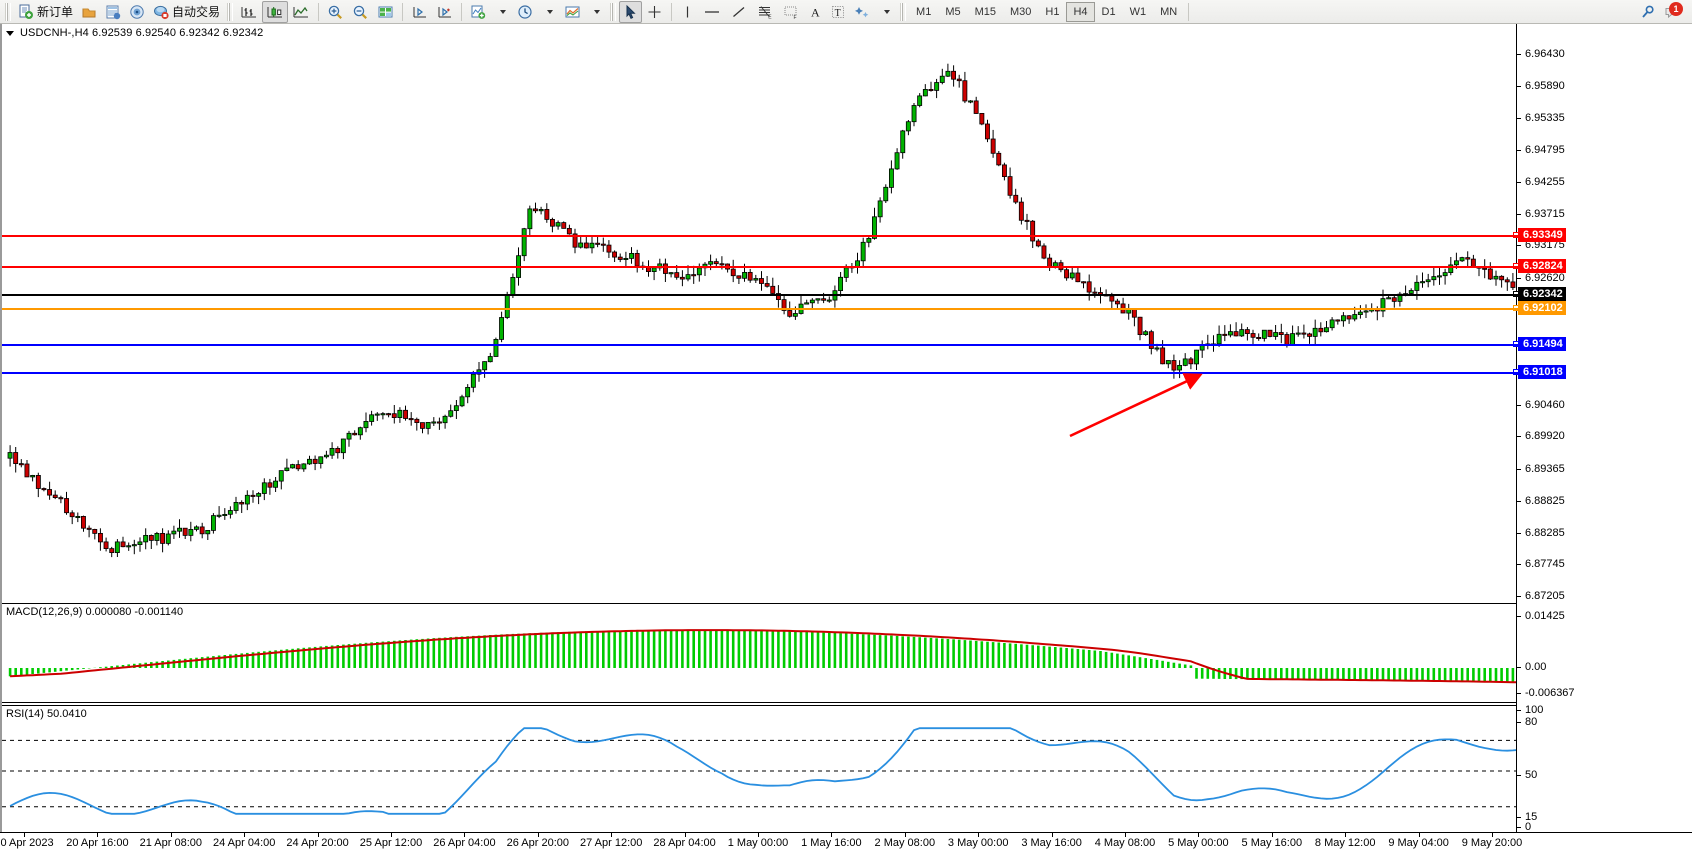 This screenshot has width=1692, height=856. What do you see at coordinates (1542, 308) in the screenshot?
I see `price-tag-pivot: 6.92102` at bounding box center [1542, 308].